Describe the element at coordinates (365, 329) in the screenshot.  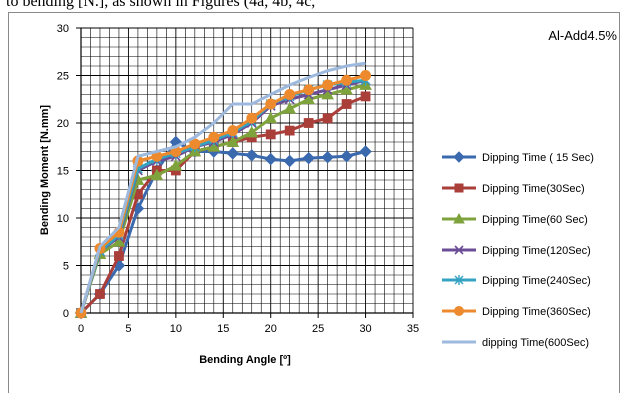
I see `x-tick-label: 30` at that location.